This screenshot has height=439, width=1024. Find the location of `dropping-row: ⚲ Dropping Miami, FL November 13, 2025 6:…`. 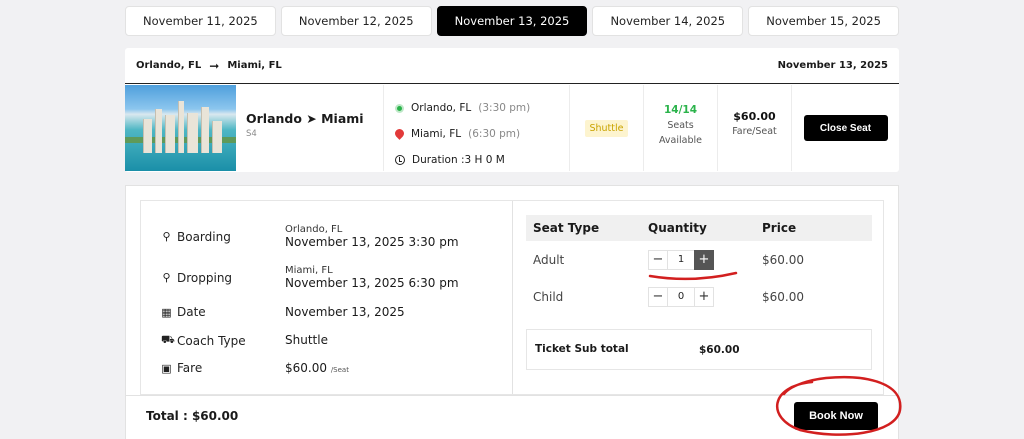

dropping-row: ⚲ Dropping Miami, FL November 13, 2025 6:… is located at coordinates (331, 277).